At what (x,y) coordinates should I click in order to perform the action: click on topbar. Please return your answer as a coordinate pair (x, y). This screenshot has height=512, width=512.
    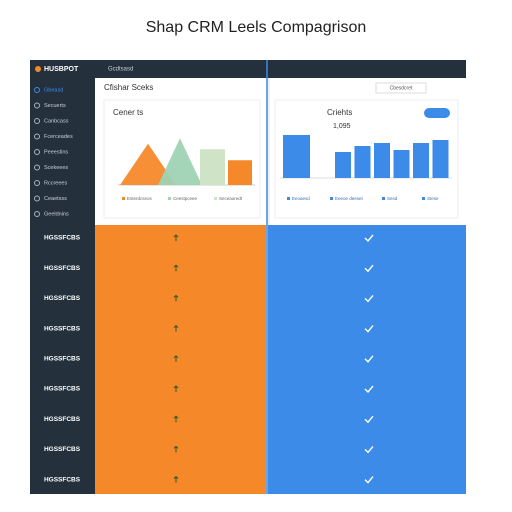
    Looking at the image, I should click on (248, 69).